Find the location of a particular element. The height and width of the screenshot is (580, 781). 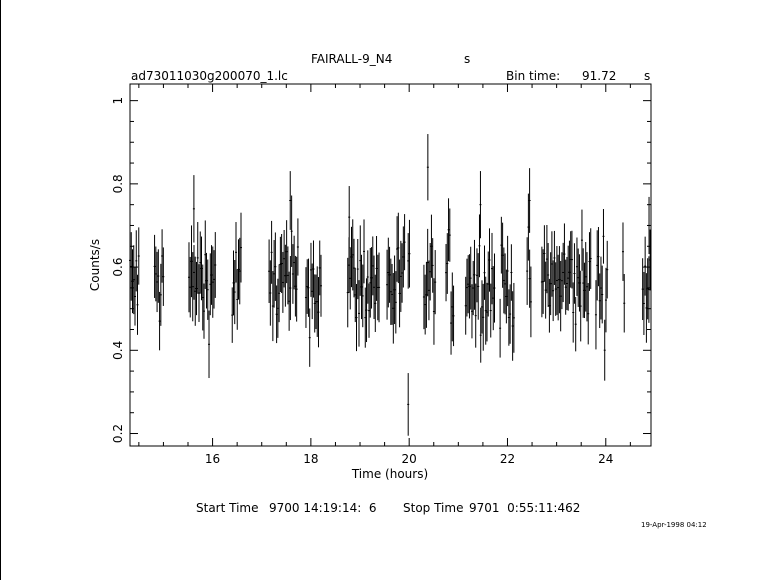

y-tick-label: 0.6 is located at coordinates (118, 267).